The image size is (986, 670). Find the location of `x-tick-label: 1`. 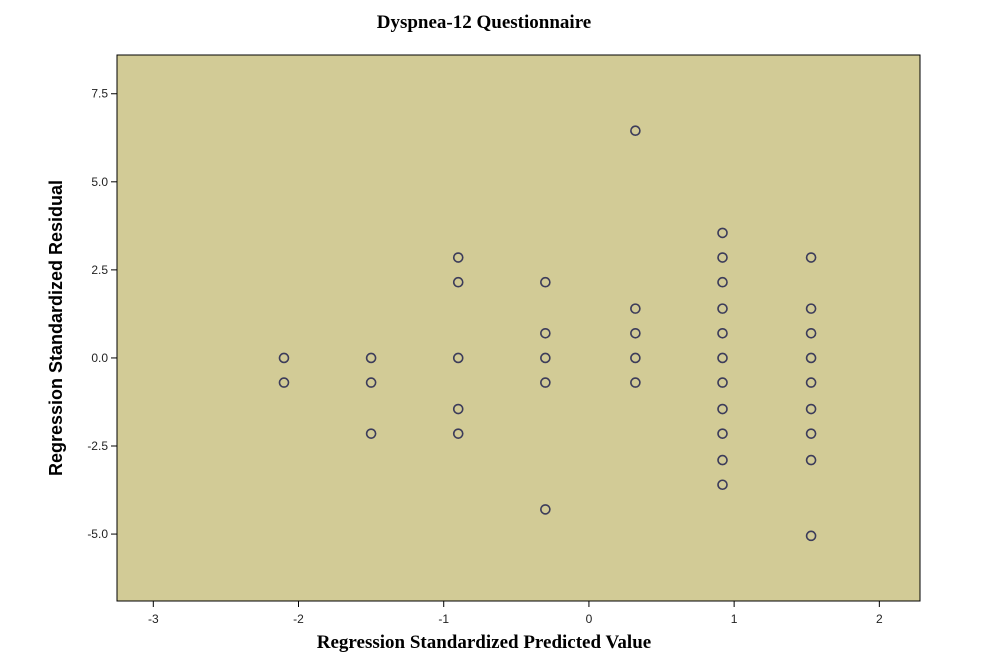

x-tick-label: 1 is located at coordinates (734, 619).